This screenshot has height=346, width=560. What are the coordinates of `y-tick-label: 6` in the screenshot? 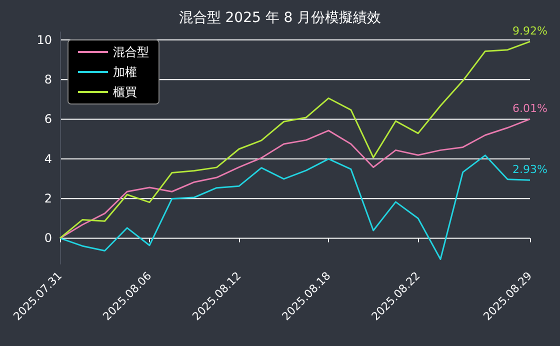 It's located at (48, 119).